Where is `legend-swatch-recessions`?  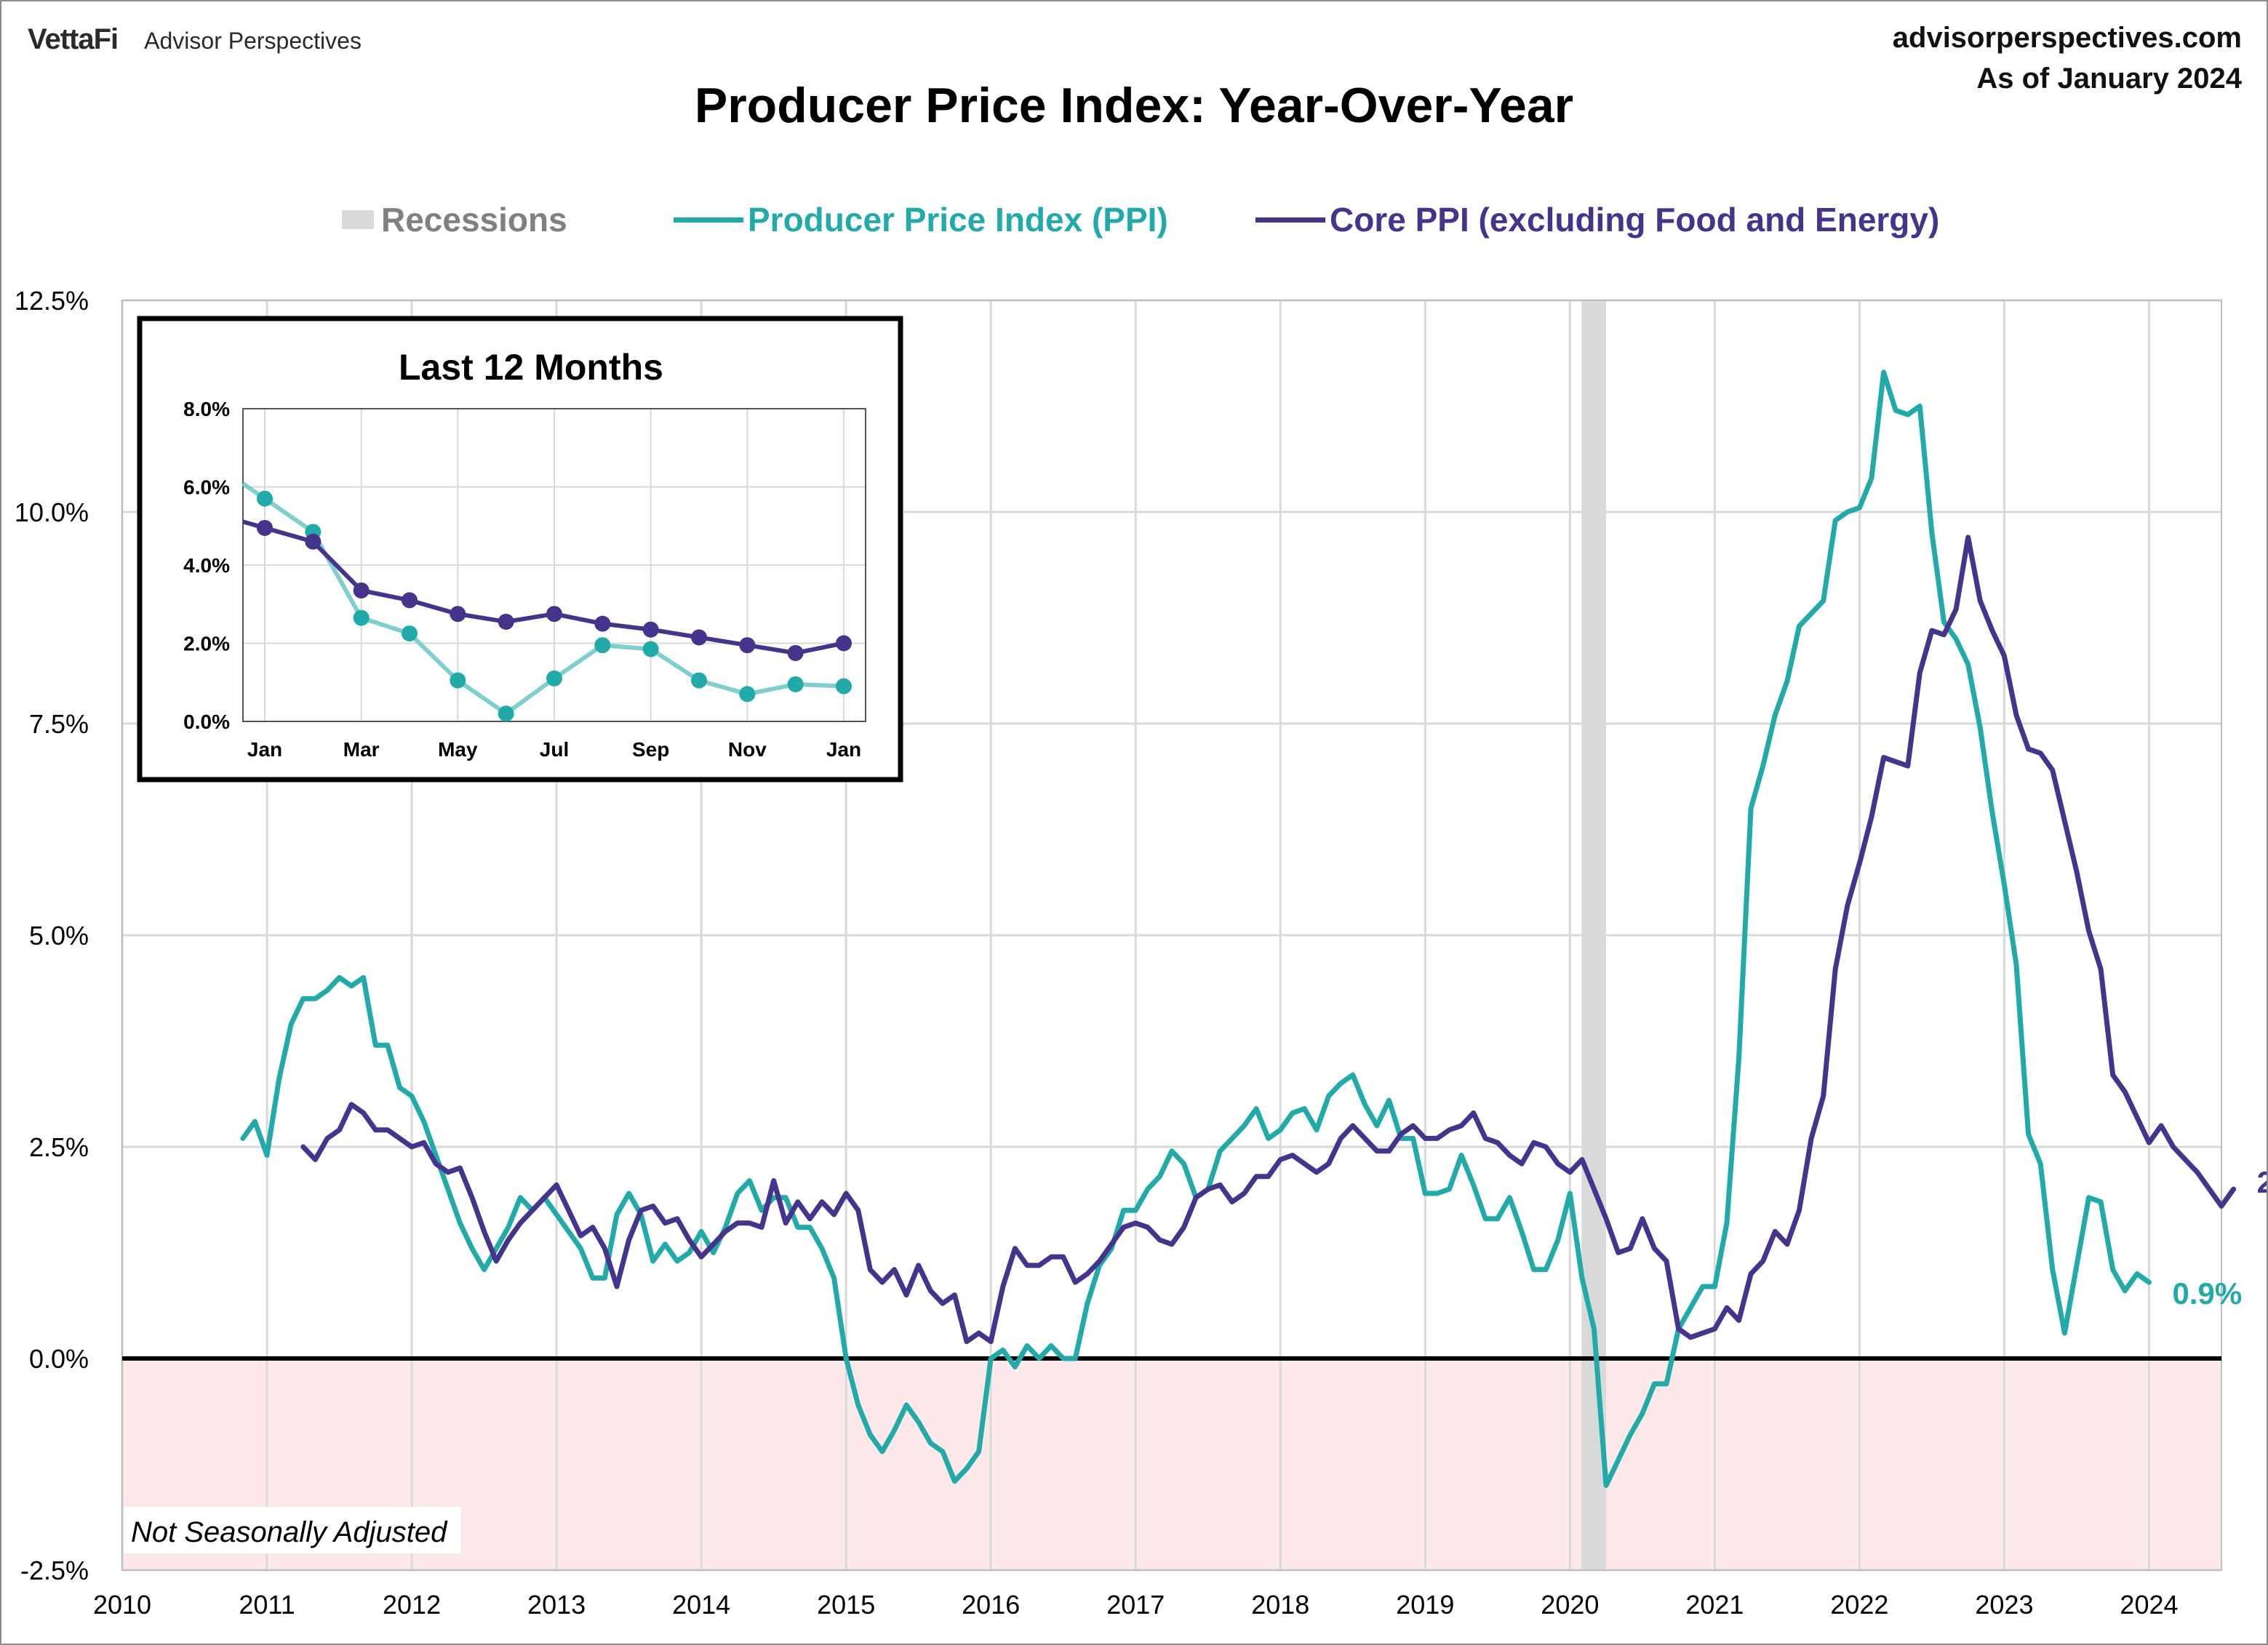
legend-swatch-recessions is located at coordinates (358, 219).